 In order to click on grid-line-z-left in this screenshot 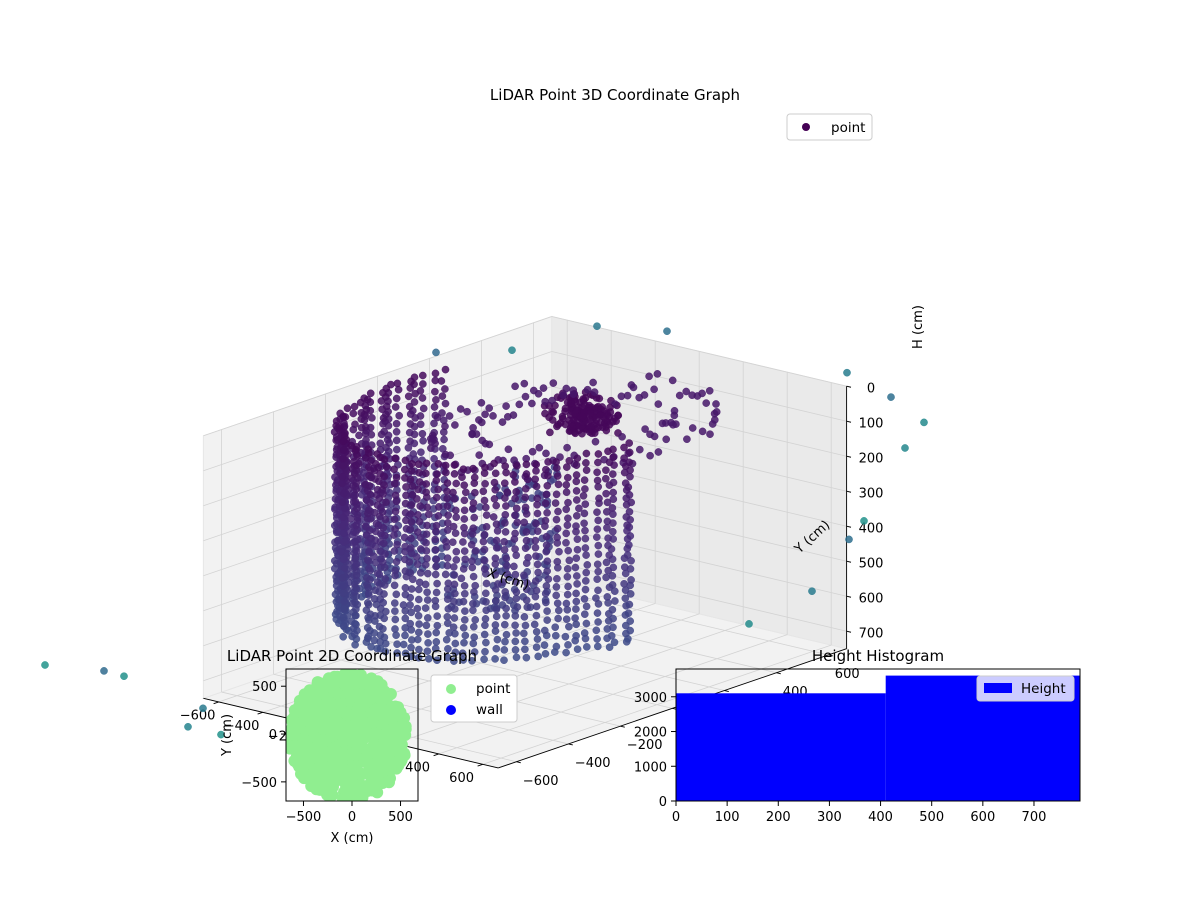, I will do `click(377, 446)`.